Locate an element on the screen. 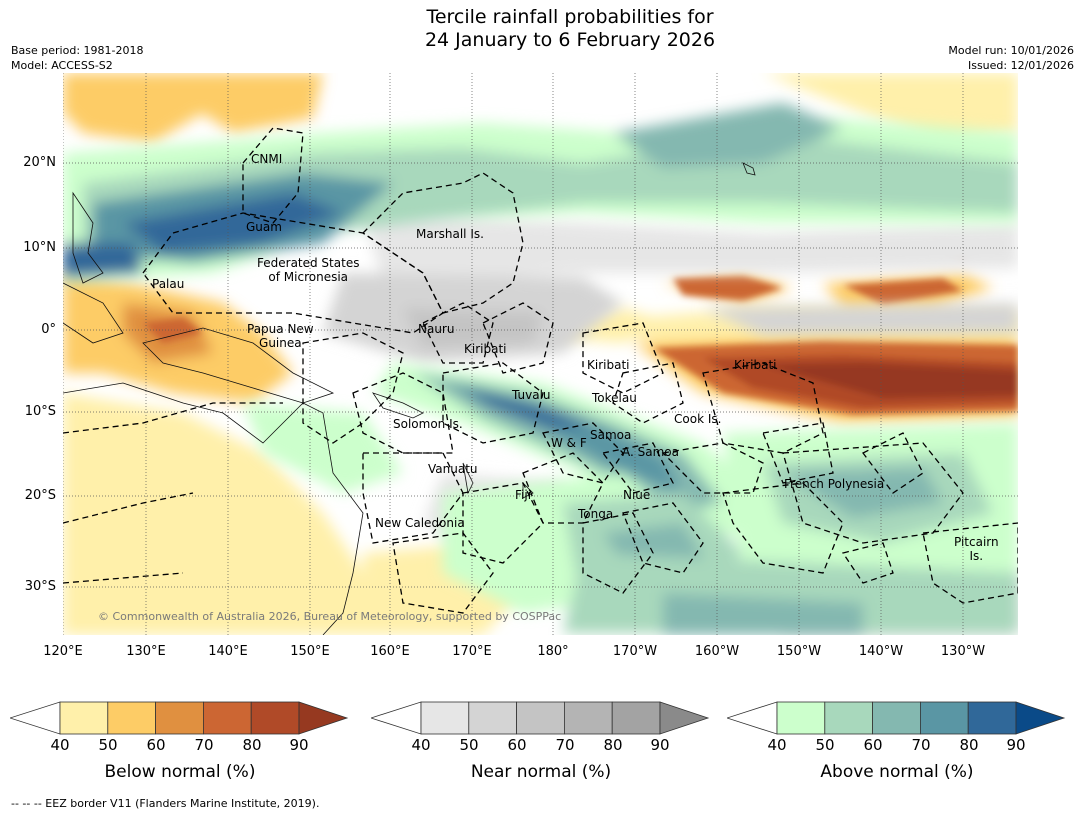 The image size is (1085, 816). lon-label-170e: 170°E is located at coordinates (472, 651).